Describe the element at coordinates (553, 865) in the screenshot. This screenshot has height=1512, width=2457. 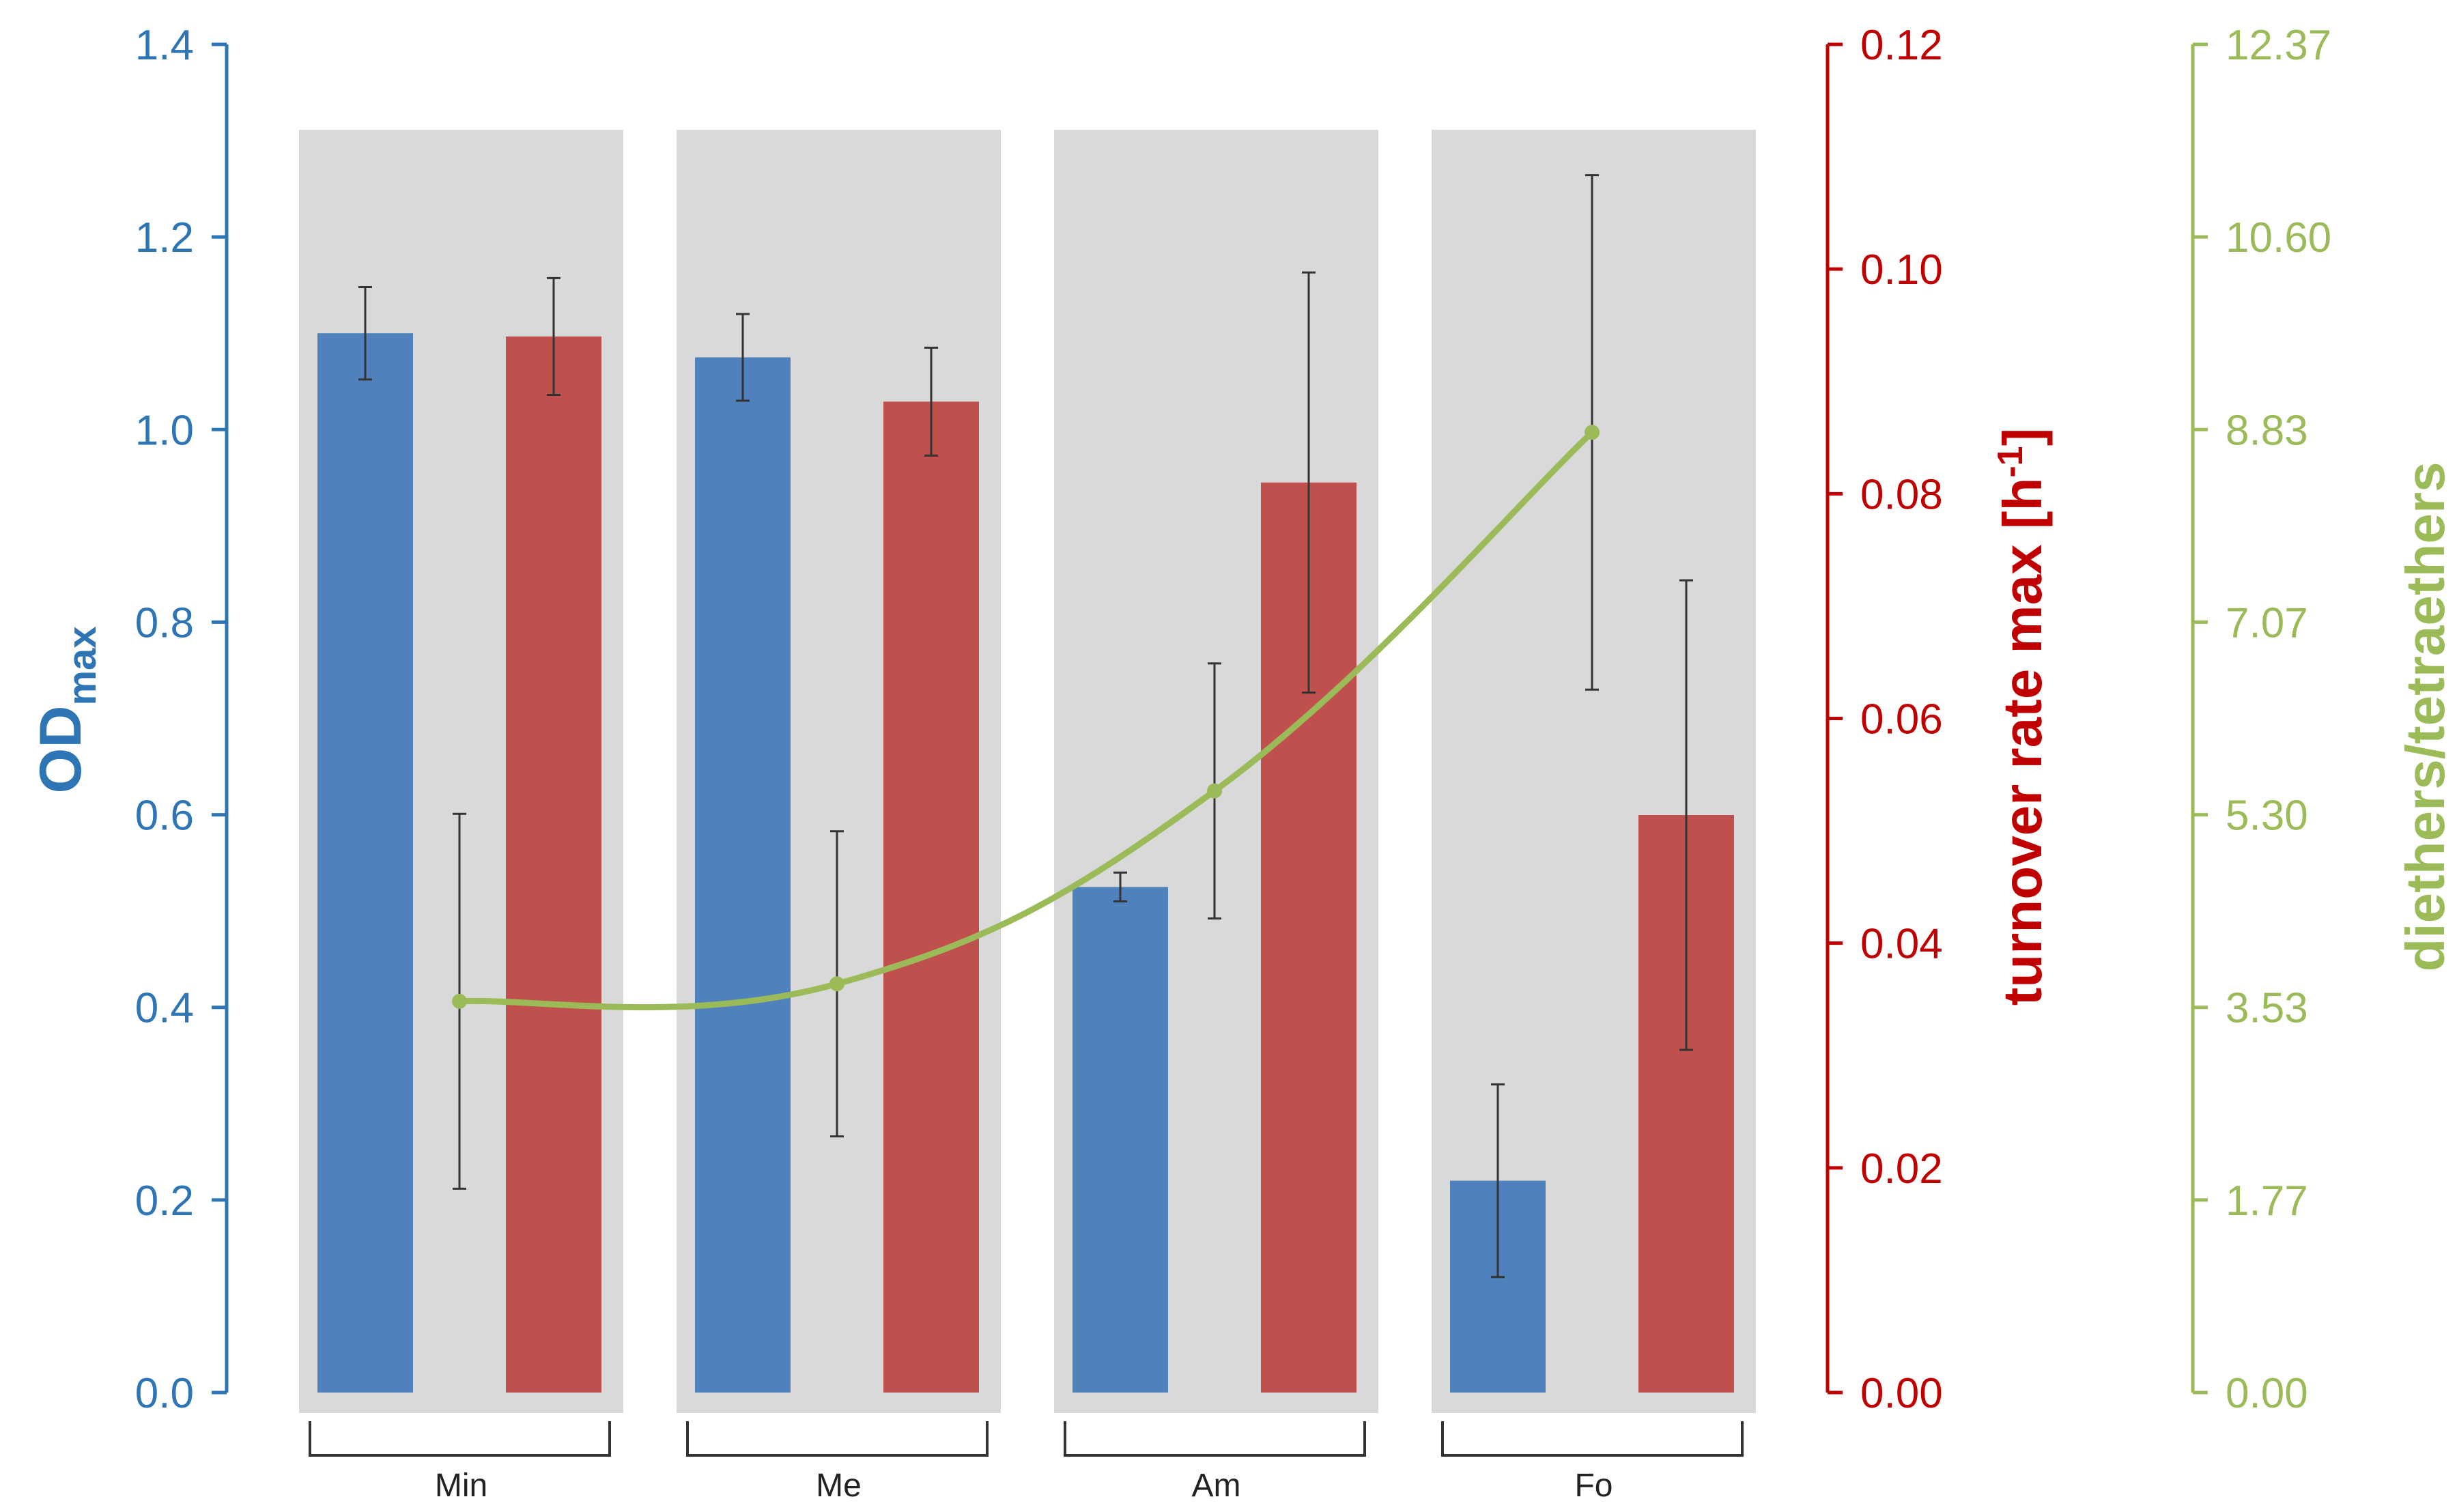
I see `turnover-bar-min` at that location.